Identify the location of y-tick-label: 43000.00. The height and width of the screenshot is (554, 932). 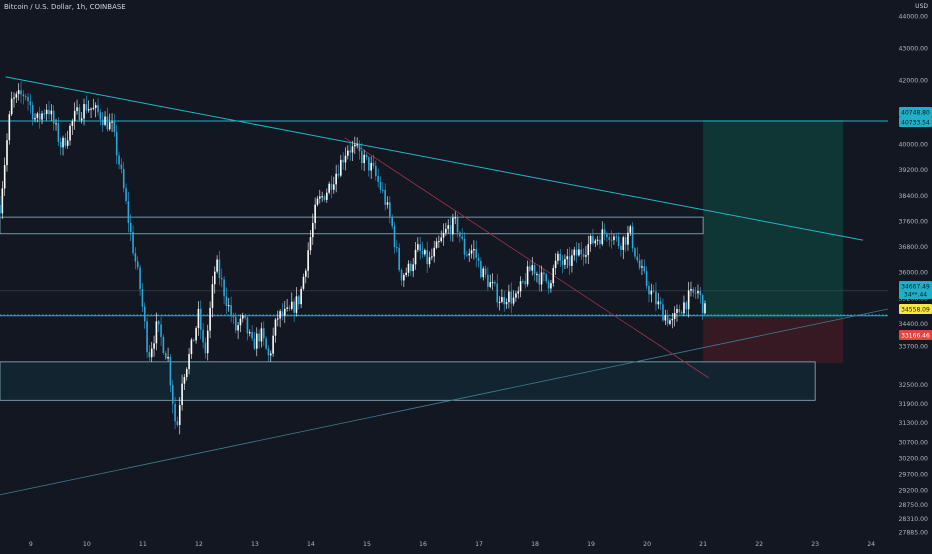
(913, 49).